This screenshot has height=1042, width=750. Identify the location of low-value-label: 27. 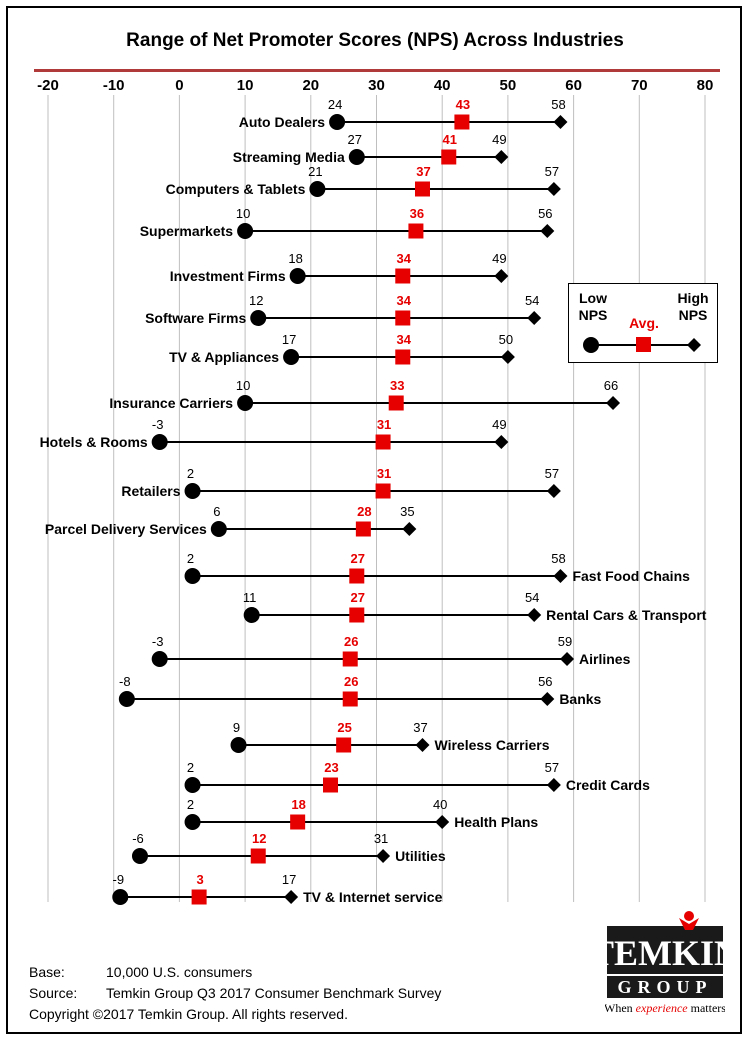
(355, 139).